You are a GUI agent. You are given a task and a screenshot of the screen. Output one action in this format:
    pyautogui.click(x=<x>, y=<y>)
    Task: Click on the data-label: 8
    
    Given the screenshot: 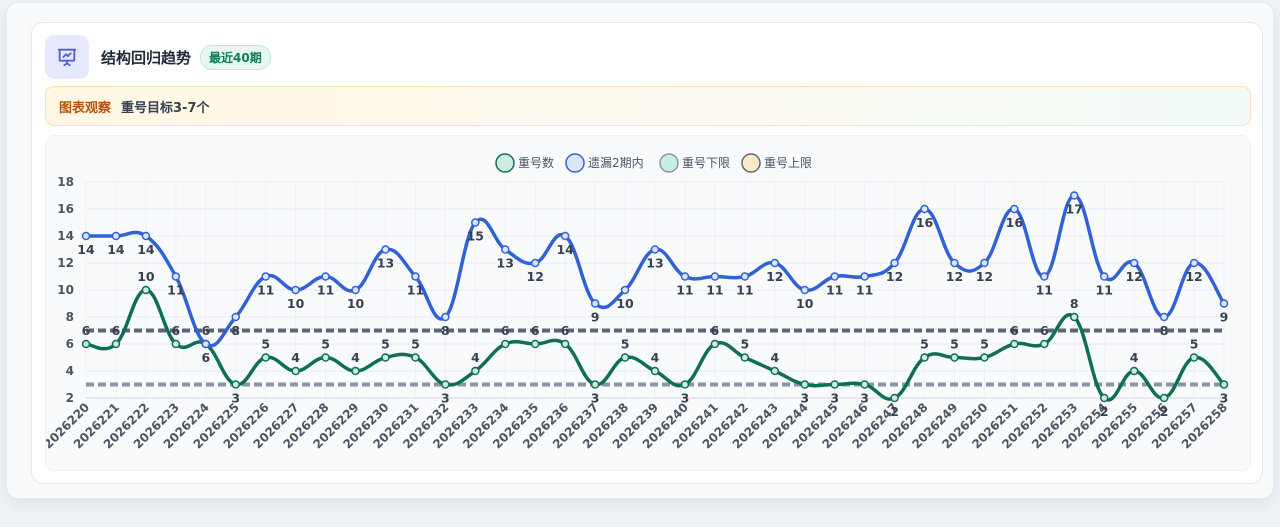 What is the action you would take?
    pyautogui.click(x=235, y=330)
    